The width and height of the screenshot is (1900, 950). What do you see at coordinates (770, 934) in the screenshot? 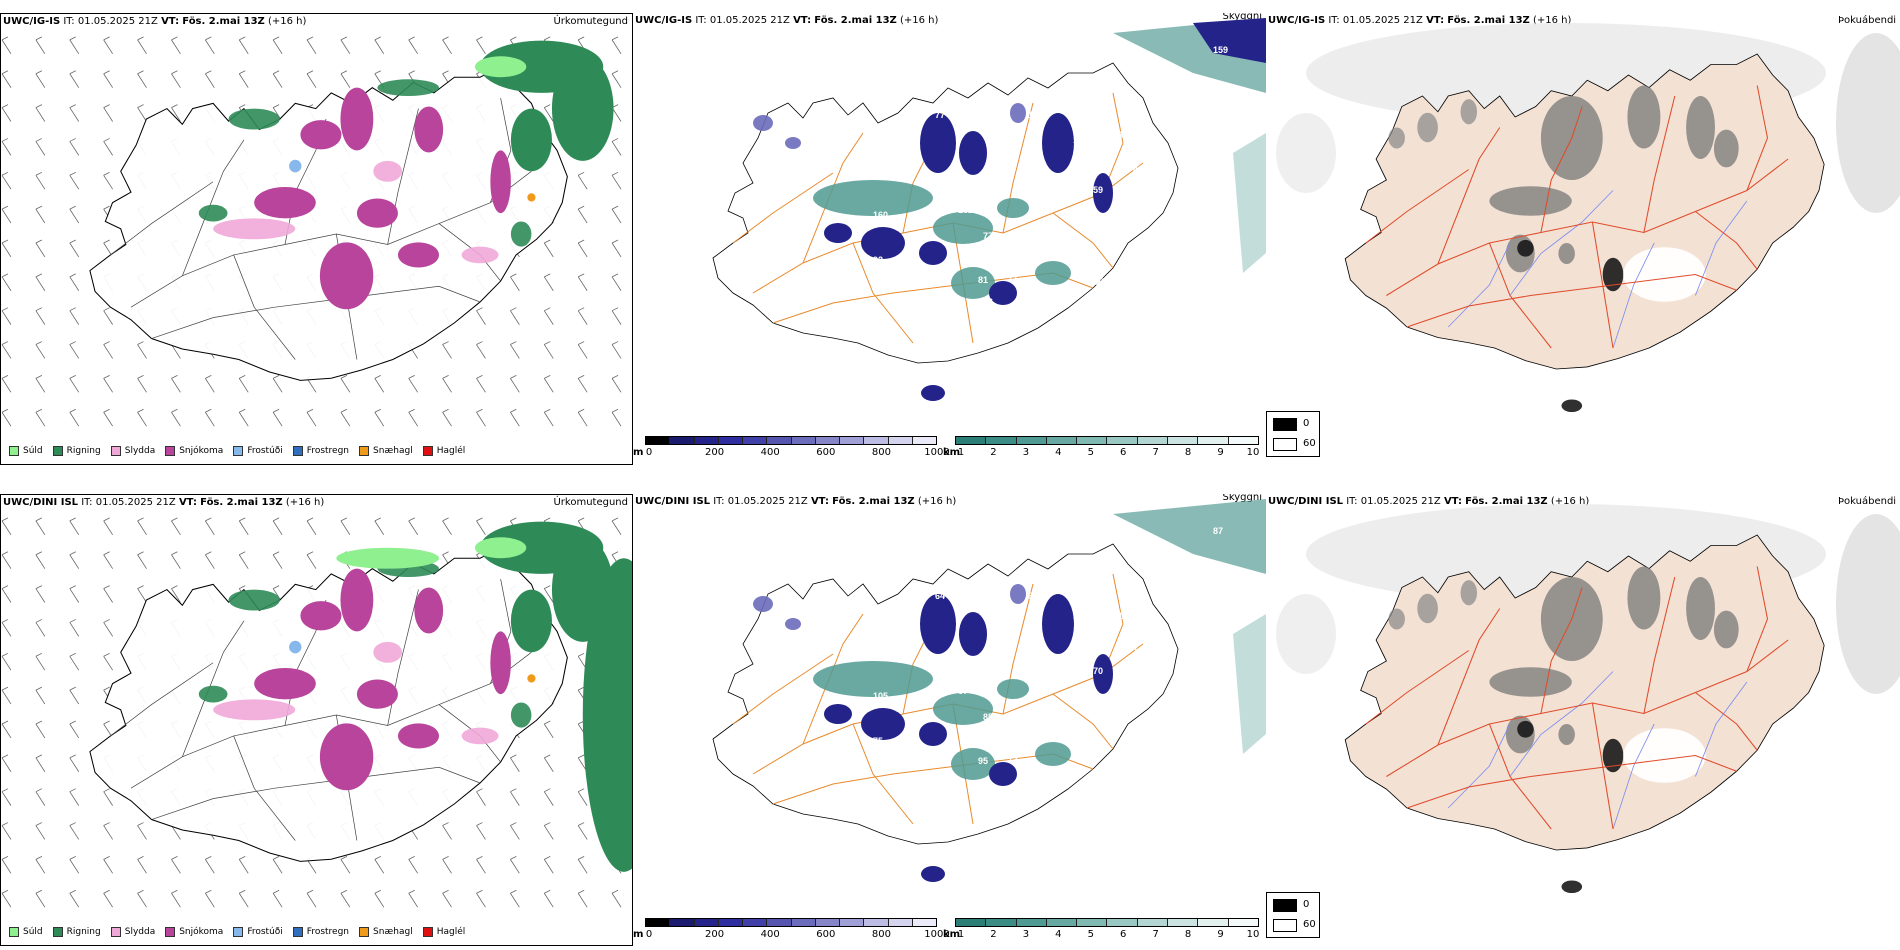
I see `colorbar-tick: 400` at bounding box center [770, 934].